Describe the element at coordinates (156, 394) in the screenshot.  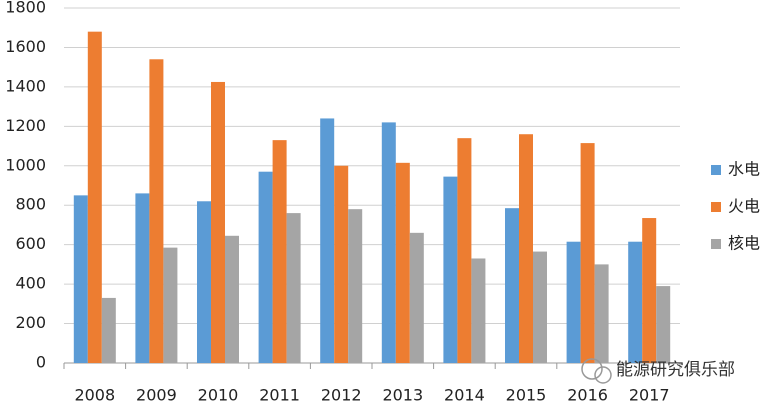
I see `x-tick-label: 2009` at that location.